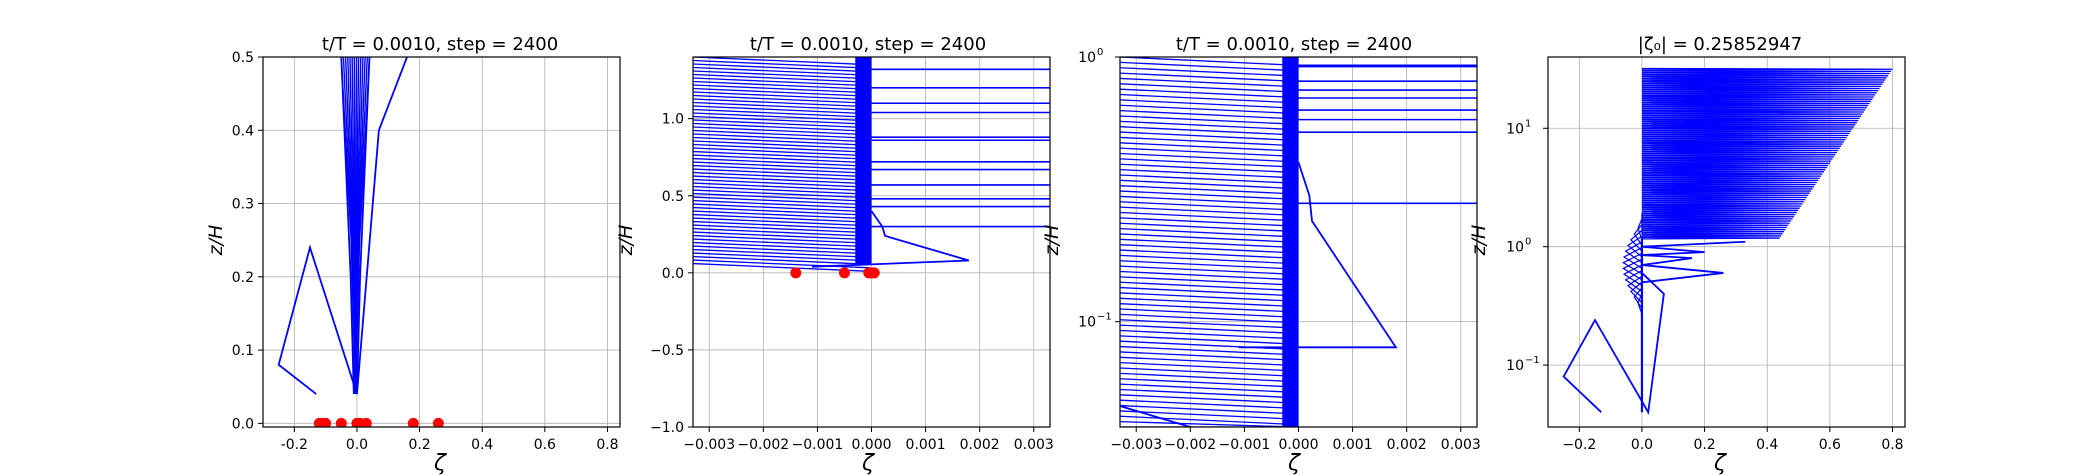 This screenshot has height=475, width=2100. I want to click on plot-3-series-line, so click(1155, 416).